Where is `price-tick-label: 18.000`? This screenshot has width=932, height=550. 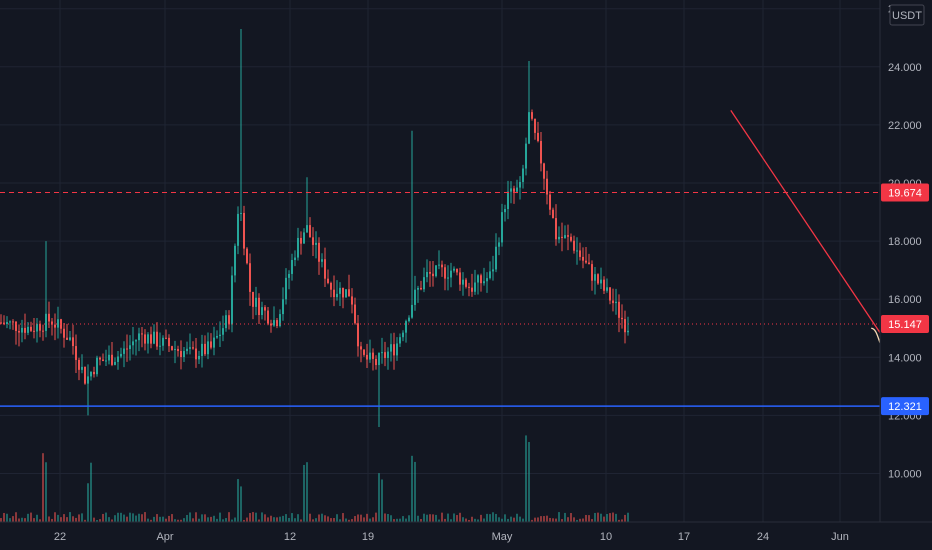
price-tick-label: 18.000 is located at coordinates (905, 242).